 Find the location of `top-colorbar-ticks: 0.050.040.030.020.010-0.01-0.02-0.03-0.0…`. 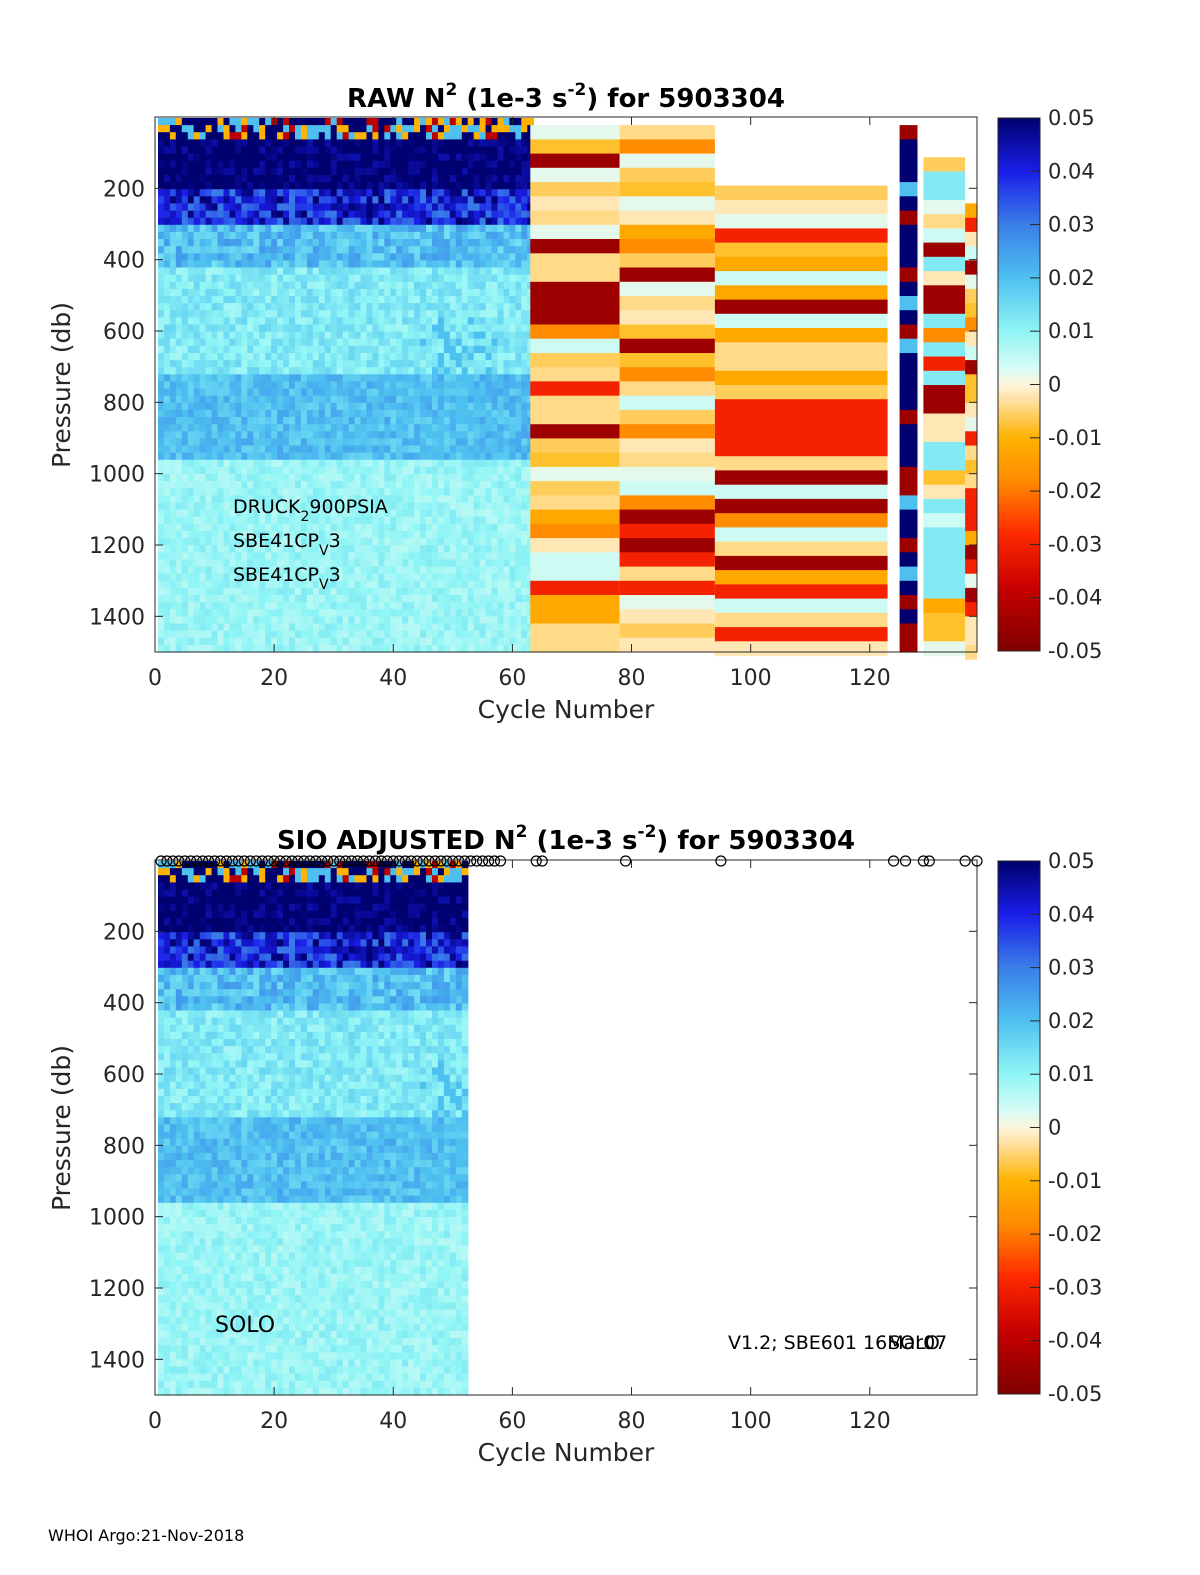

top-colorbar-ticks: 0.050.040.030.020.010-0.01-0.02-0.03-0.0… is located at coordinates (1066, 384).